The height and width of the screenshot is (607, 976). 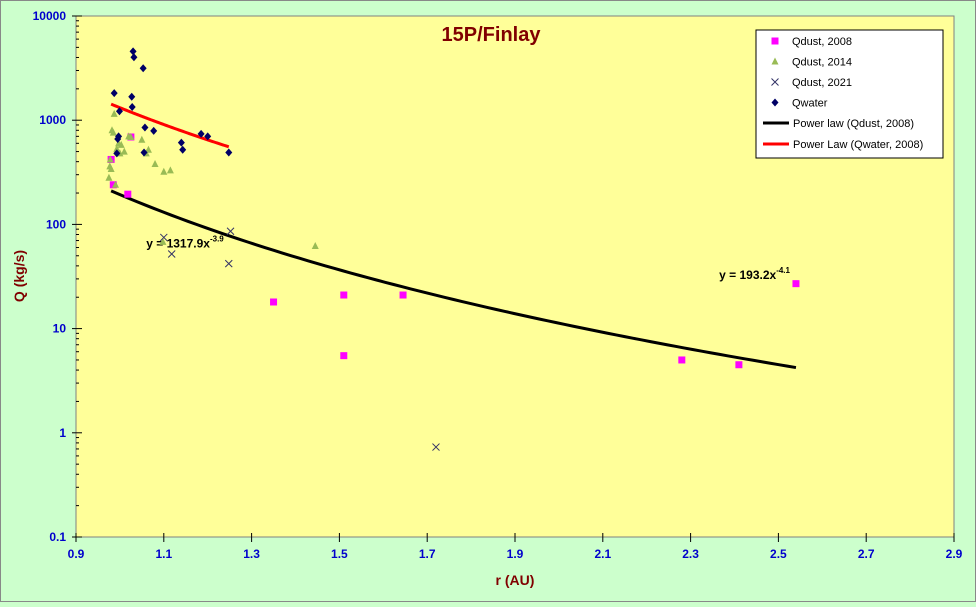 What do you see at coordinates (217, 239) in the screenshot?
I see `fit-equation-exponent: -3.9` at bounding box center [217, 239].